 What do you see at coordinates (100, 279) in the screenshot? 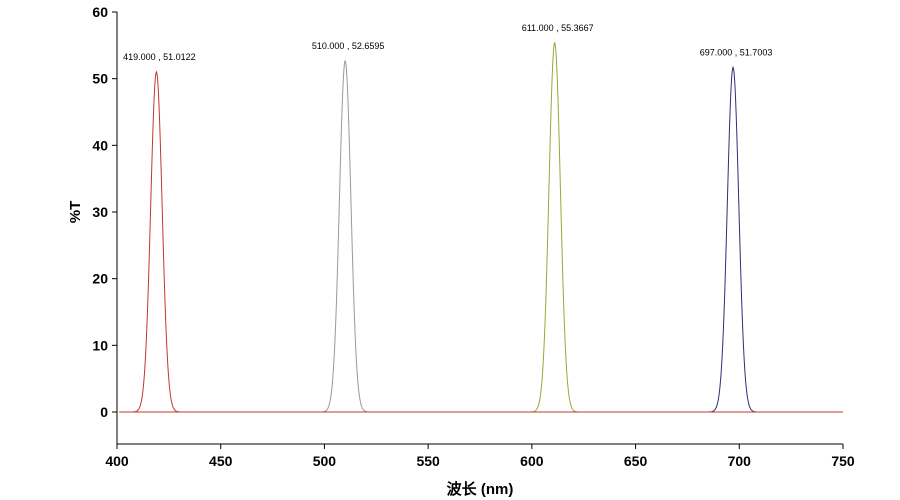
I see `y-tick-label: 20` at bounding box center [100, 279].